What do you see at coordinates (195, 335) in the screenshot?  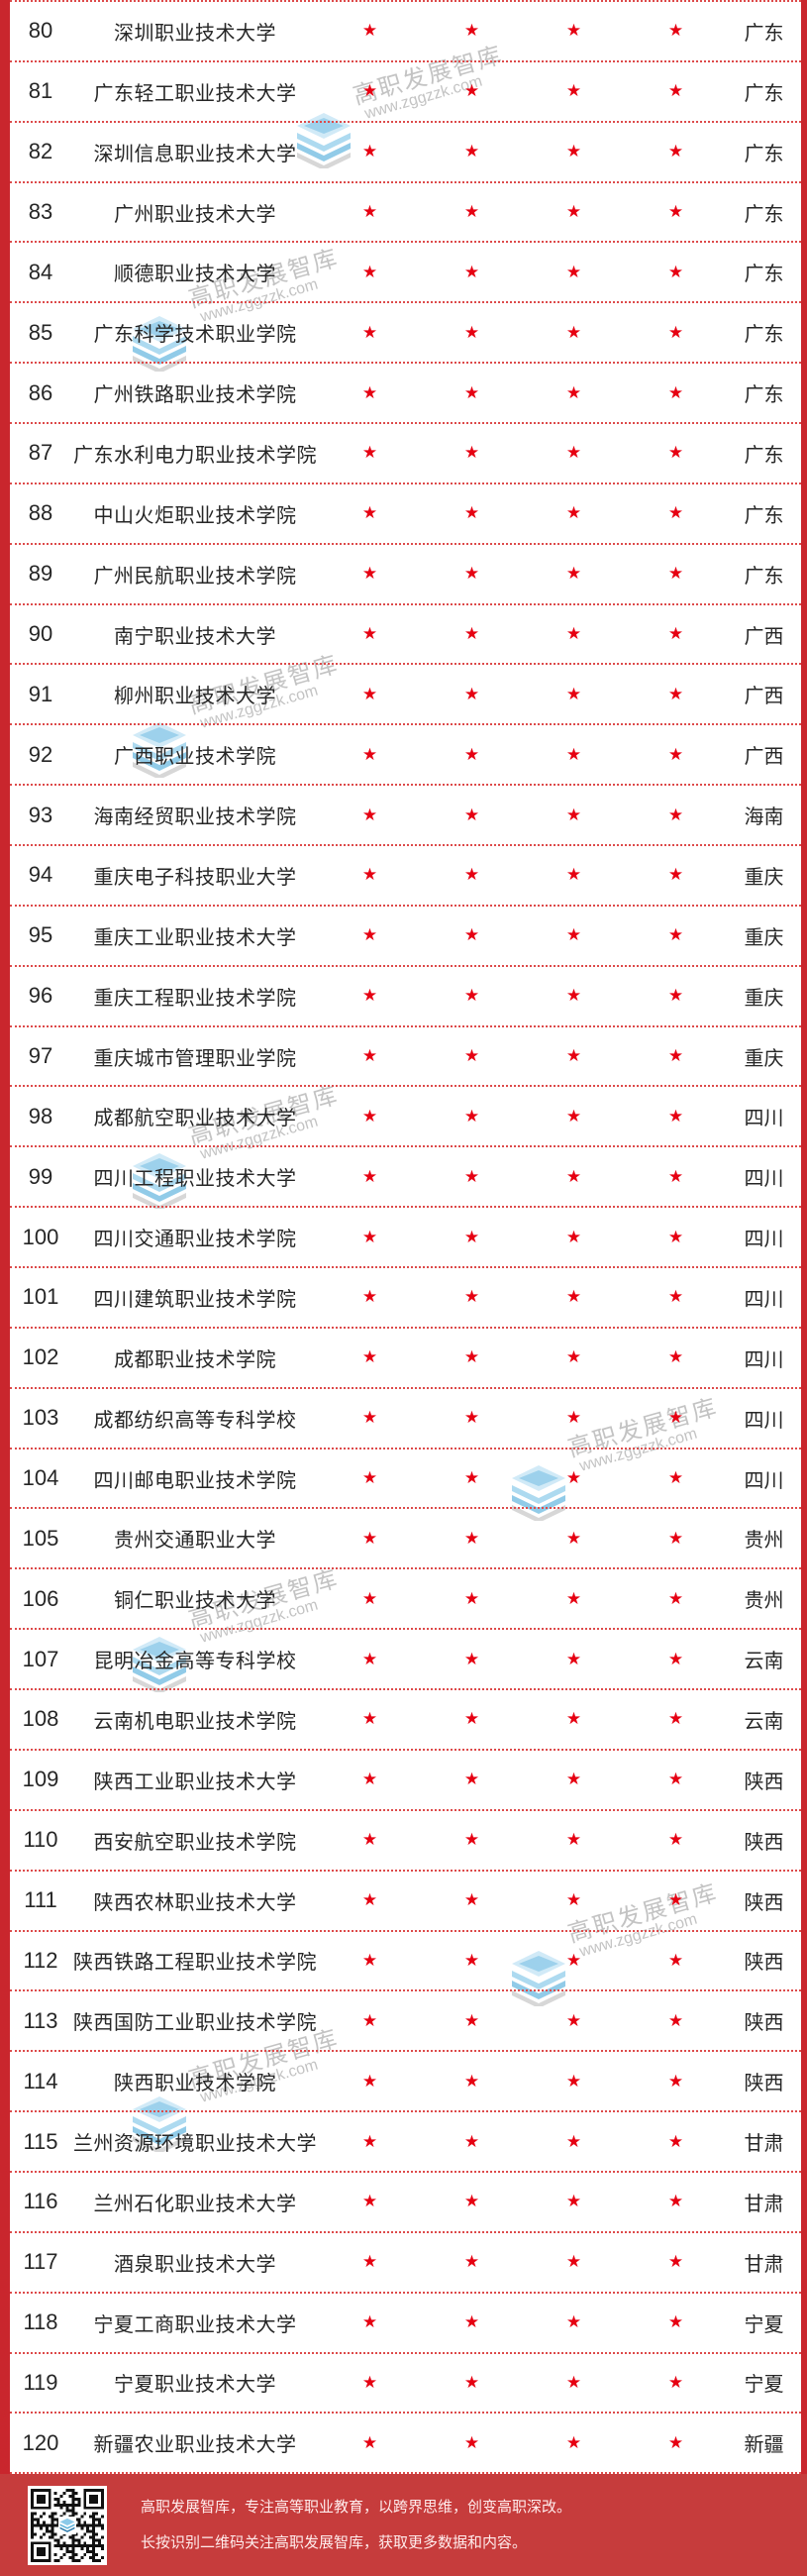 I see `university-name-cell: 广东科学技术职业学院` at bounding box center [195, 335].